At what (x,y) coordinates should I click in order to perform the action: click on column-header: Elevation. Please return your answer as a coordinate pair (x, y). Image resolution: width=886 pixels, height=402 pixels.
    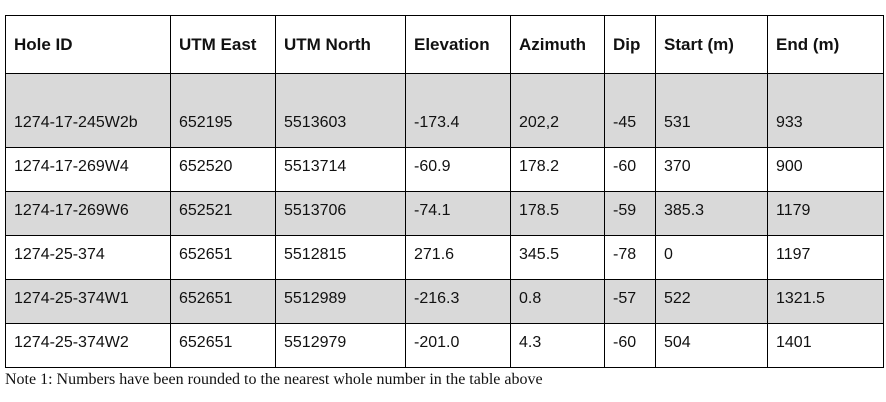
    Looking at the image, I should click on (458, 44).